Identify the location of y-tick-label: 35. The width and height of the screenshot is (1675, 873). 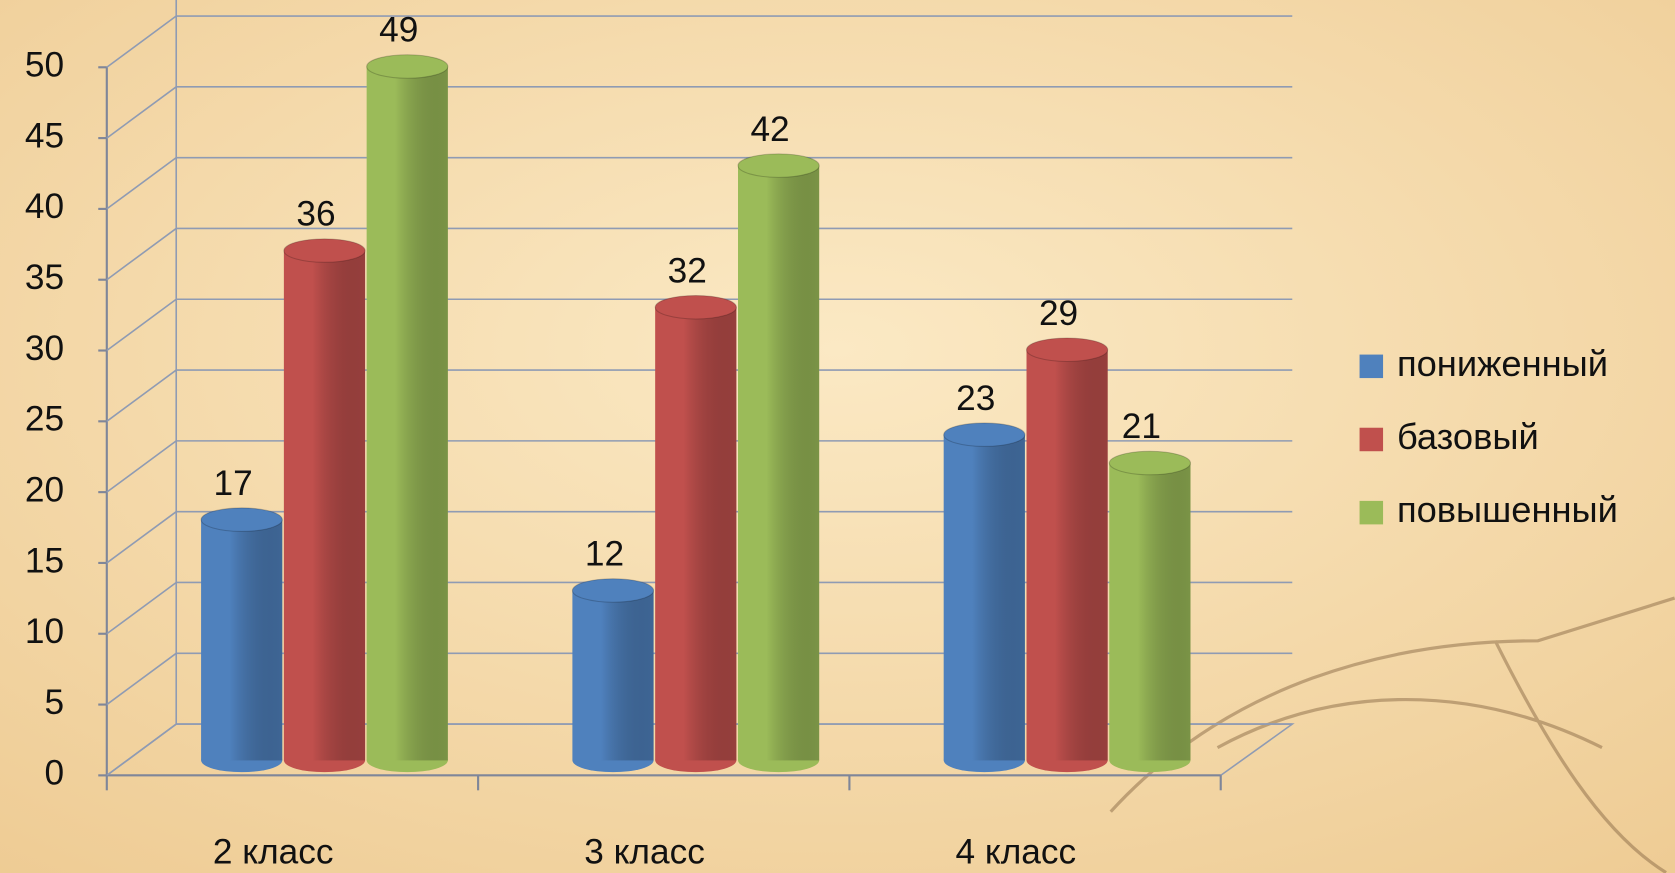
(44, 277).